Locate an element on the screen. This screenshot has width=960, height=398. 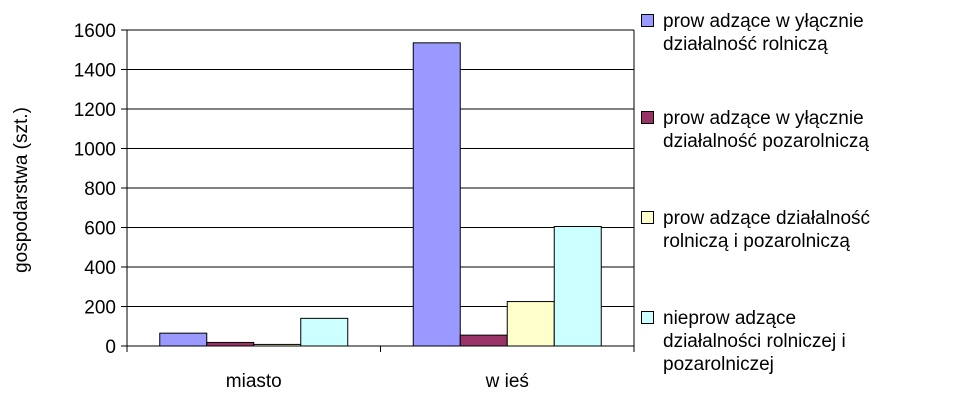
y-tick-label: 0 is located at coordinates (110, 347).